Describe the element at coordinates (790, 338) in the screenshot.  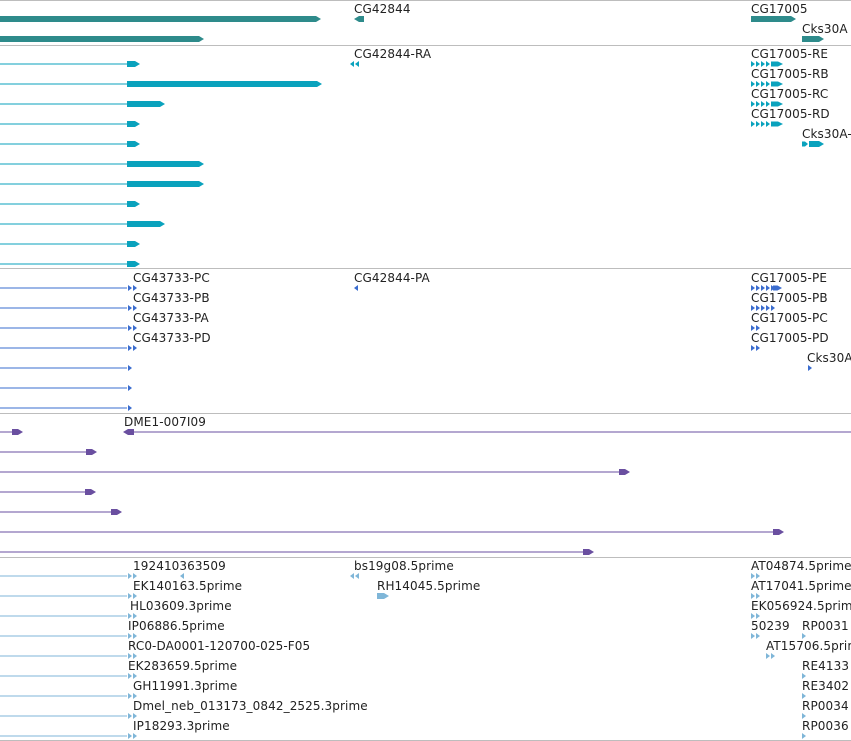
I see `protein-label-cg17005-pd: CG17005-PD` at that location.